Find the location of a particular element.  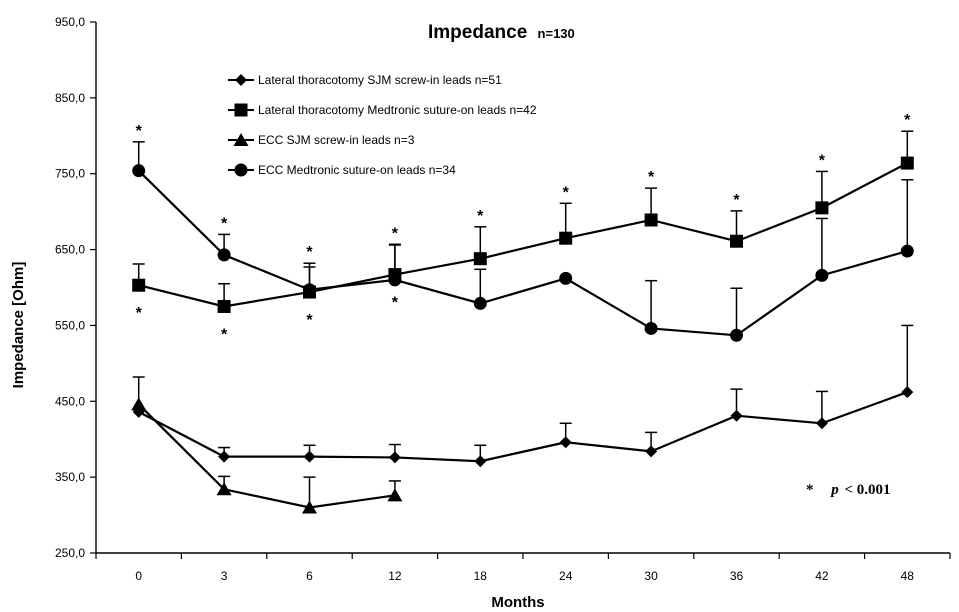

y-tick-label: 850,0 is located at coordinates (70, 98).